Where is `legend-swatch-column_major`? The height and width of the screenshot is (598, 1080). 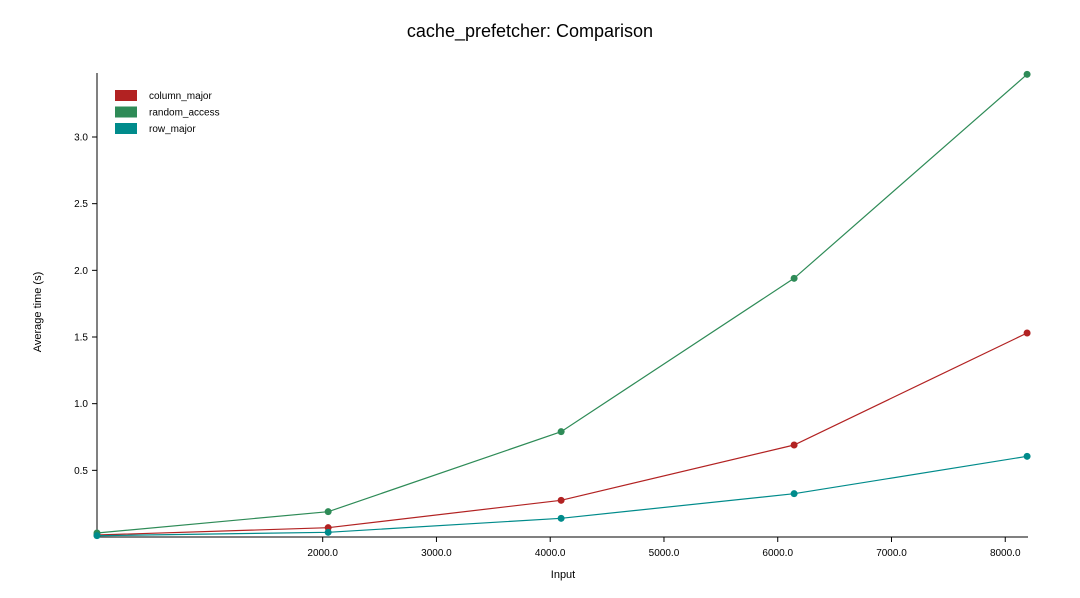 legend-swatch-column_major is located at coordinates (126, 95).